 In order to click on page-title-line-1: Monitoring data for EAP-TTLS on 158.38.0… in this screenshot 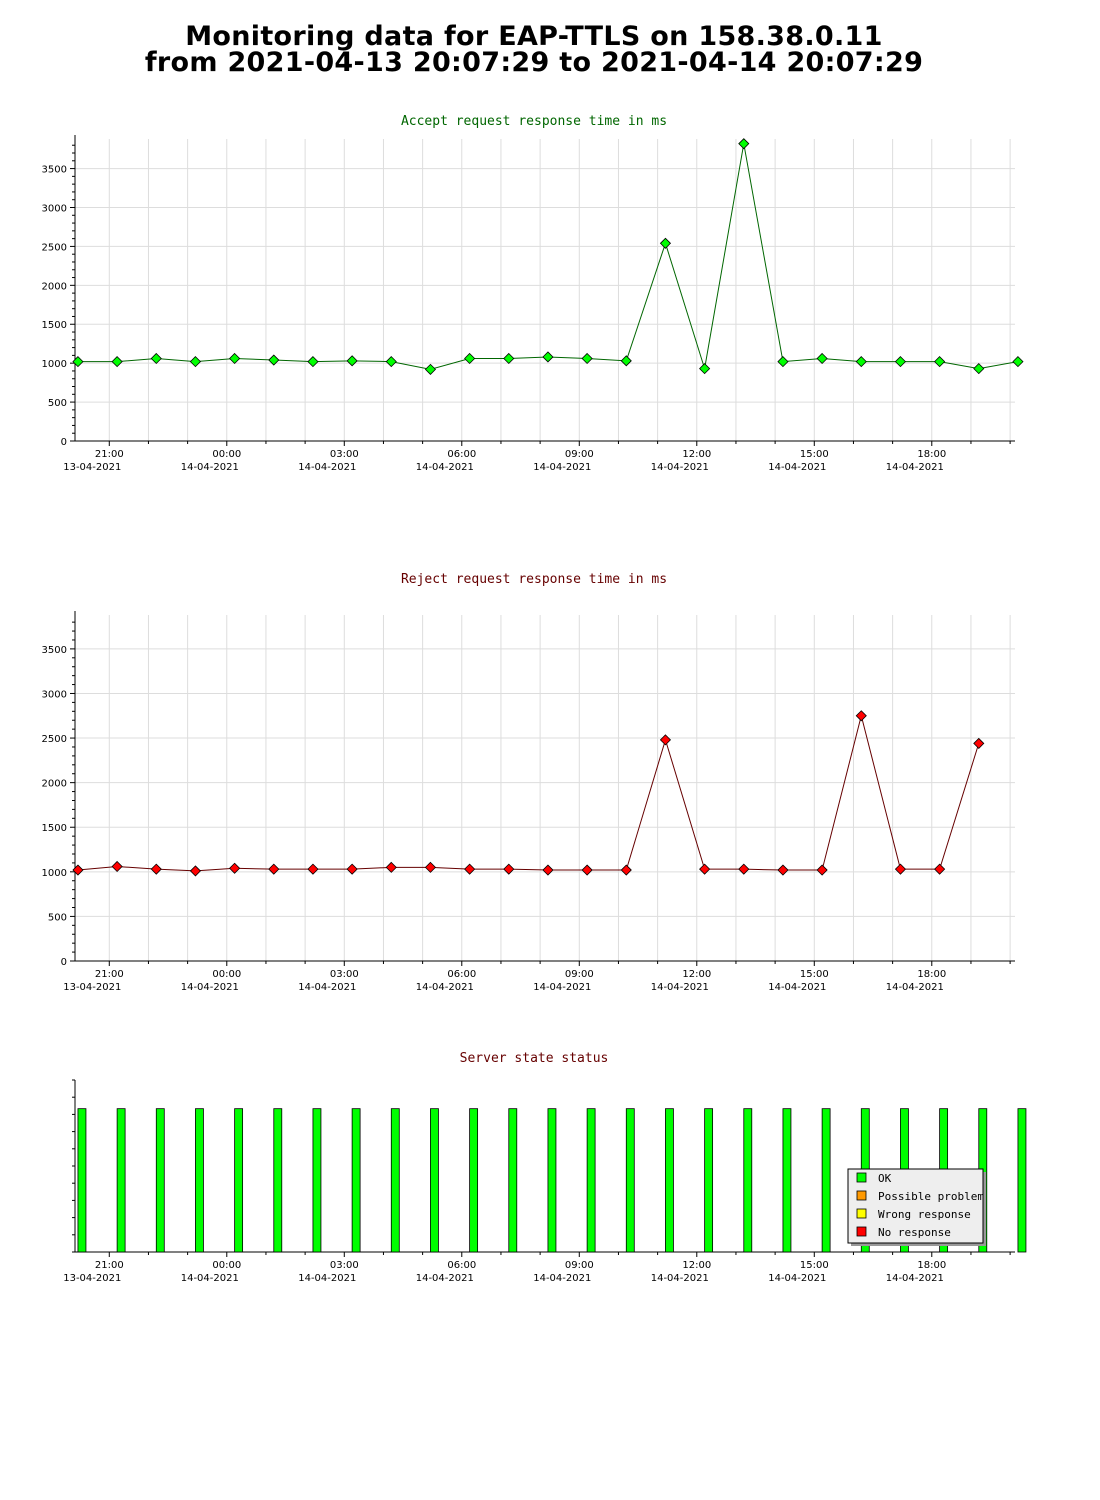, I will do `click(534, 36)`.